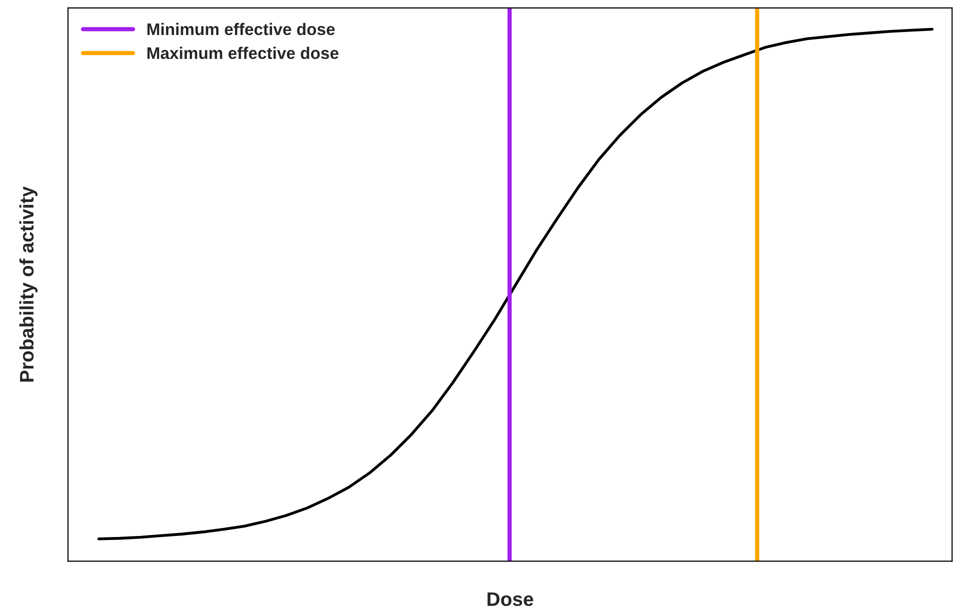  I want to click on text: Minimum effective dose, so click(241, 29).